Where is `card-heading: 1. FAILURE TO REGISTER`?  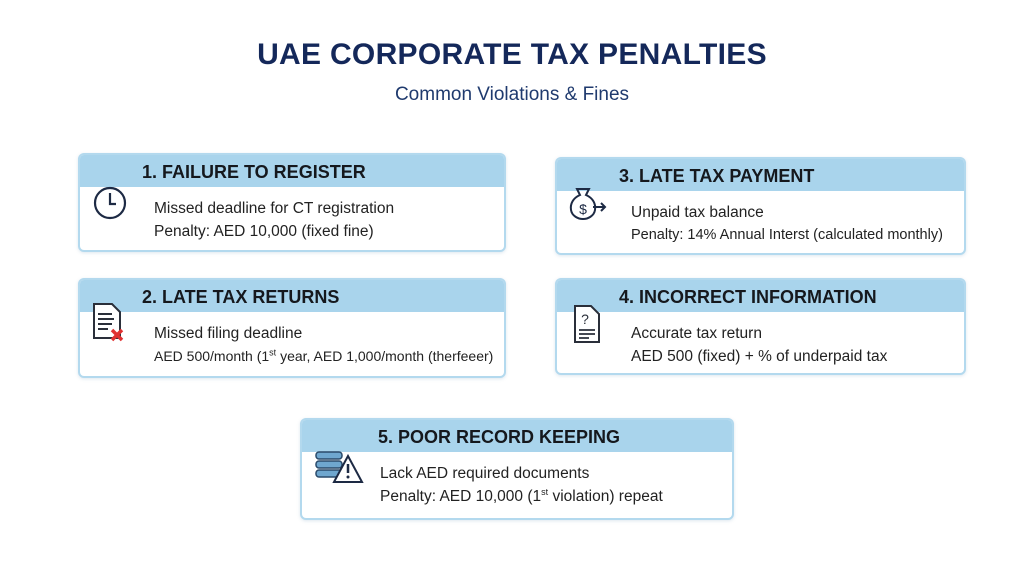
card-heading: 1. FAILURE TO REGISTER is located at coordinates (292, 171).